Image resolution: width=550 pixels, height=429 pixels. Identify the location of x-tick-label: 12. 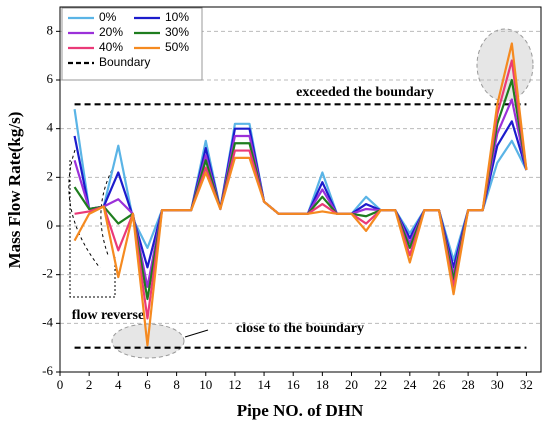
(234, 384).